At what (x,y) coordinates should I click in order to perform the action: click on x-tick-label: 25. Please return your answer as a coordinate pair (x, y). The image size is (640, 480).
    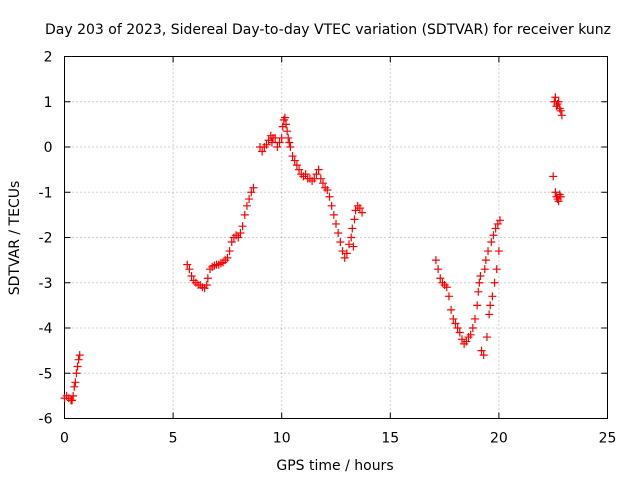
    Looking at the image, I should click on (608, 439).